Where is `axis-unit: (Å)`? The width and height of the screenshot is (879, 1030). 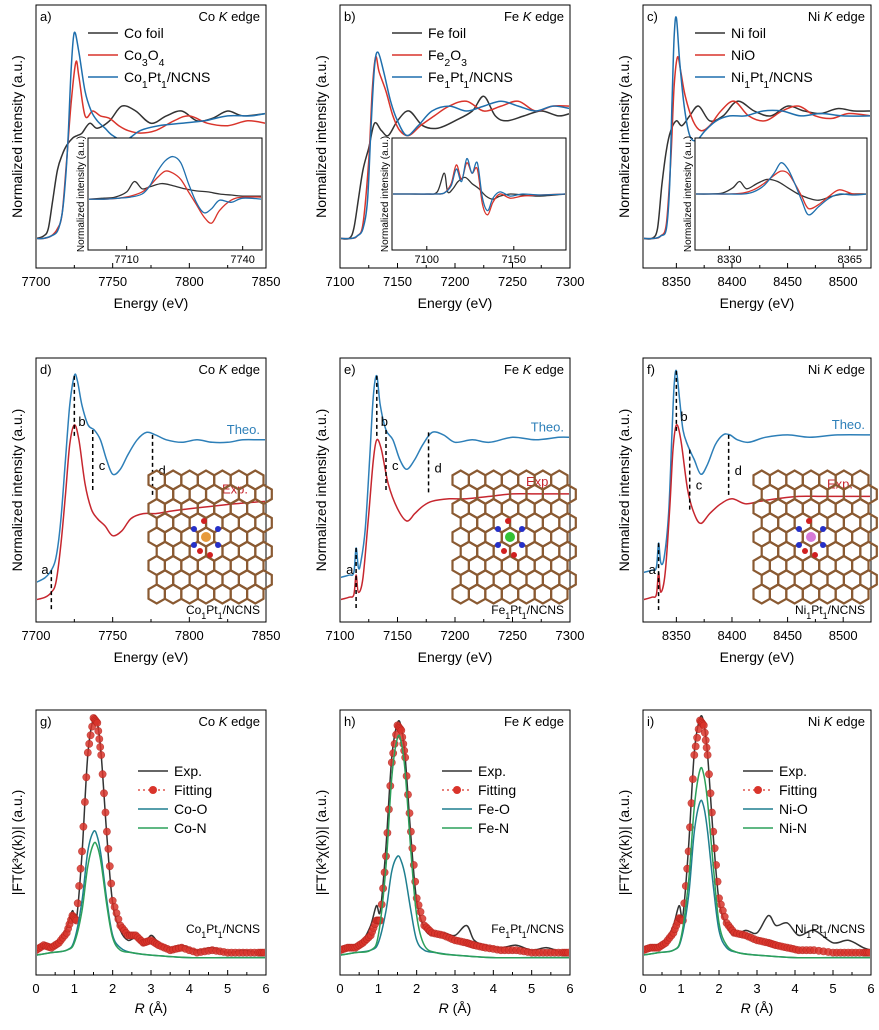
axis-unit: (Å) is located at coordinates (156, 1008).